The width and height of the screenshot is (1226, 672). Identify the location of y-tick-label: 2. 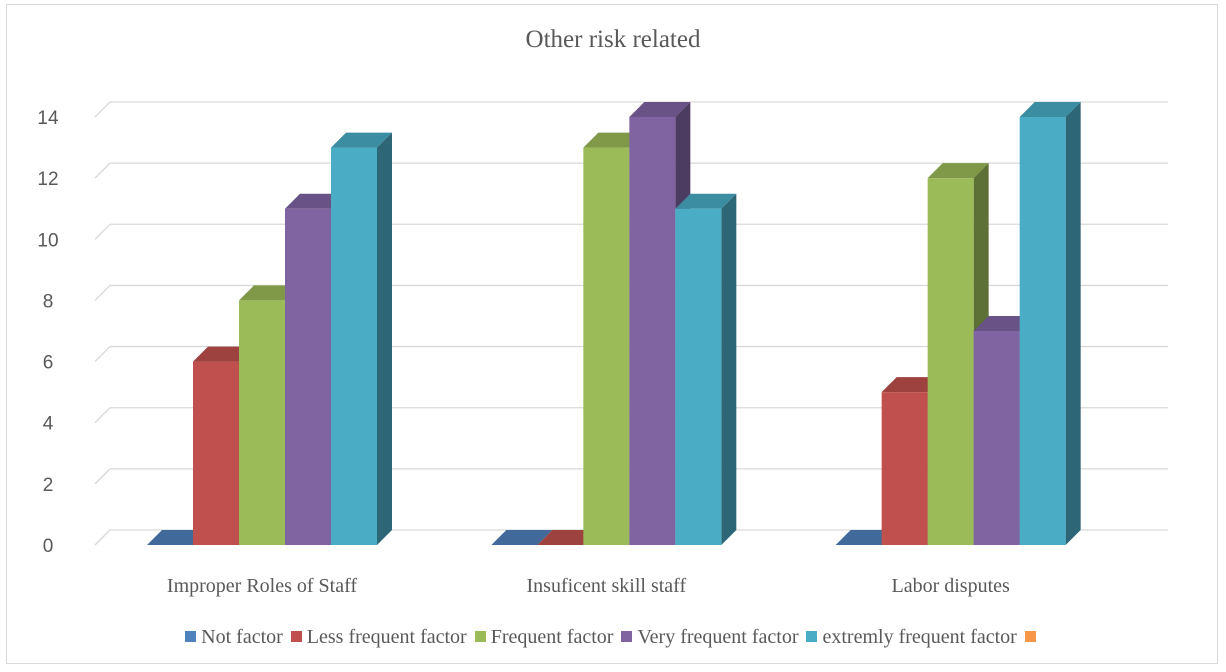
(48, 485).